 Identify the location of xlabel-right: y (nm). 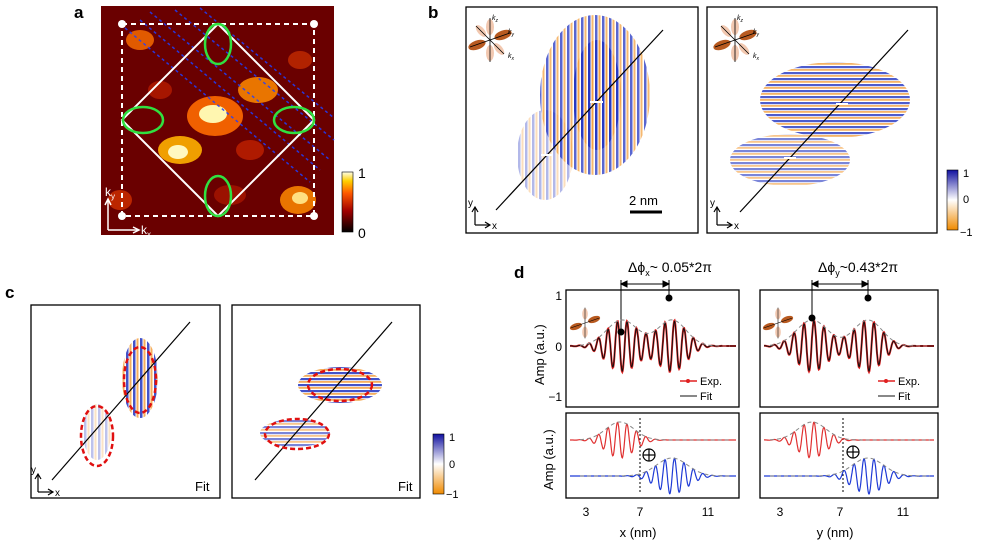
(835, 532).